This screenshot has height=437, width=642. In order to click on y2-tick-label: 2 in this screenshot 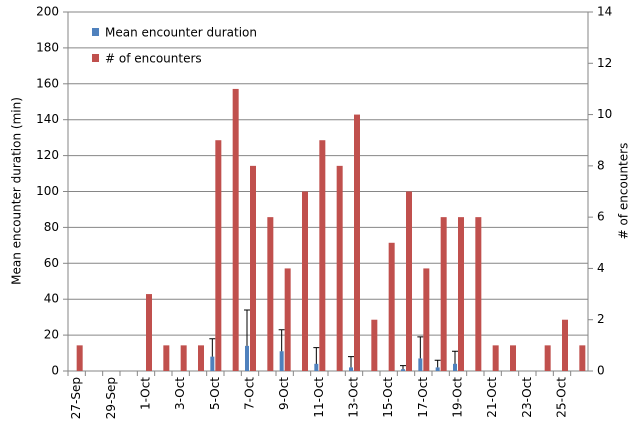, I will do `click(601, 319)`.